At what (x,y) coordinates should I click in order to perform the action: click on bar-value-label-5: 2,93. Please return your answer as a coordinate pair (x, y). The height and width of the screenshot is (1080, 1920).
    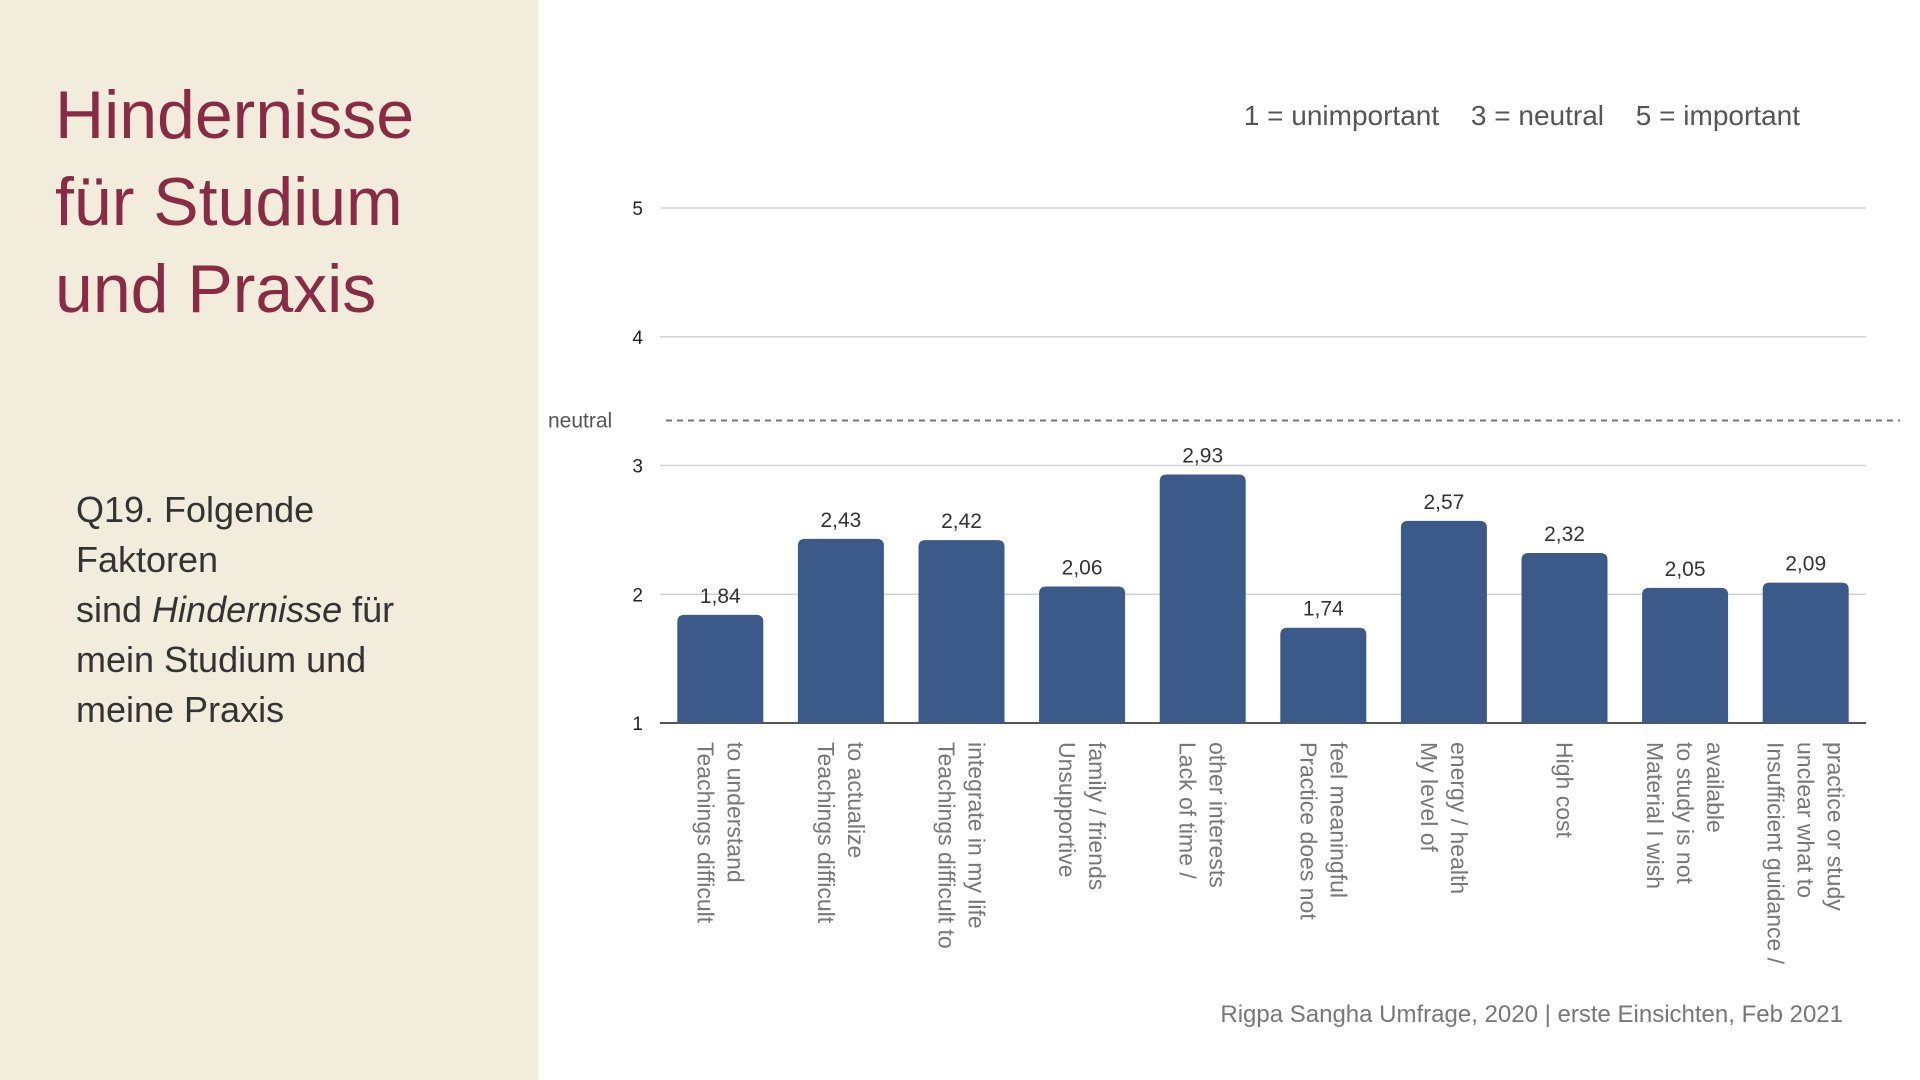
    Looking at the image, I should click on (1202, 456).